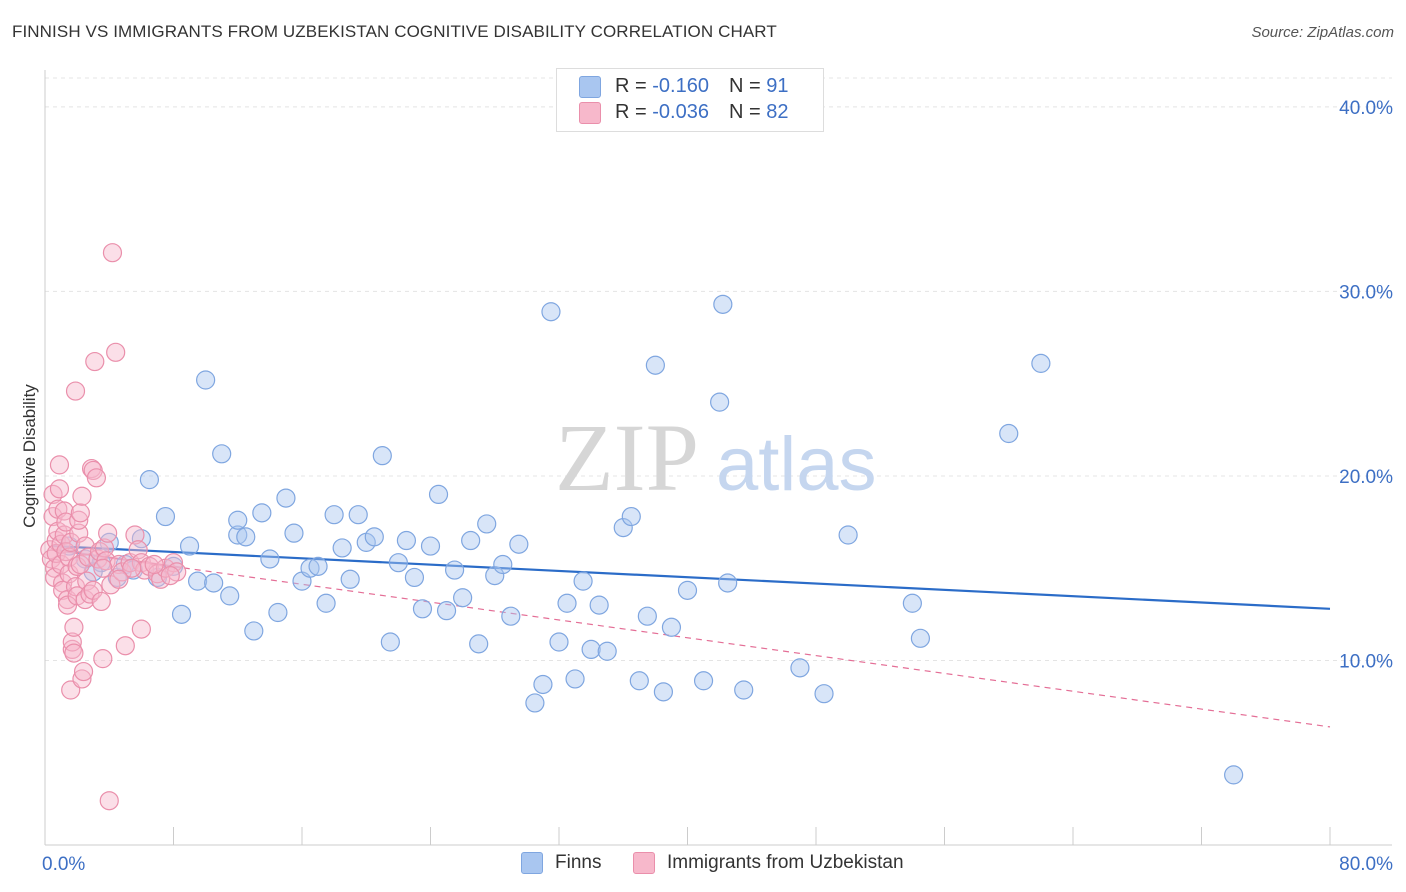  I want to click on bottom-legend-finns: Finns, so click(561, 863).